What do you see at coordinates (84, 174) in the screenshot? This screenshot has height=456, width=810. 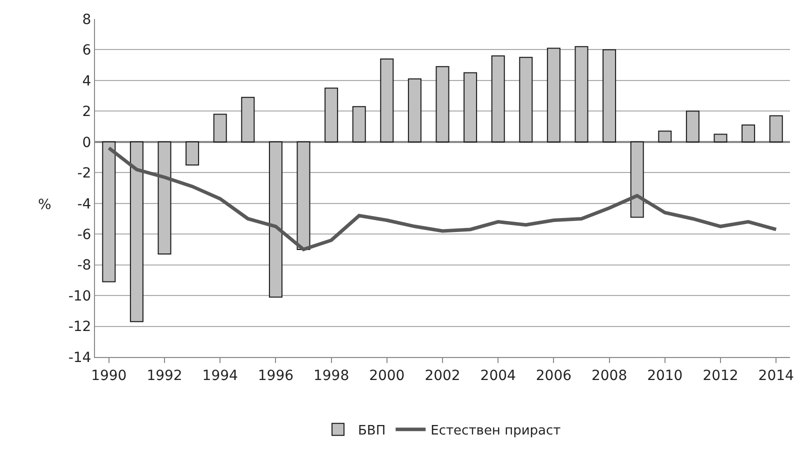 I see `y-tick-label: -2` at bounding box center [84, 174].